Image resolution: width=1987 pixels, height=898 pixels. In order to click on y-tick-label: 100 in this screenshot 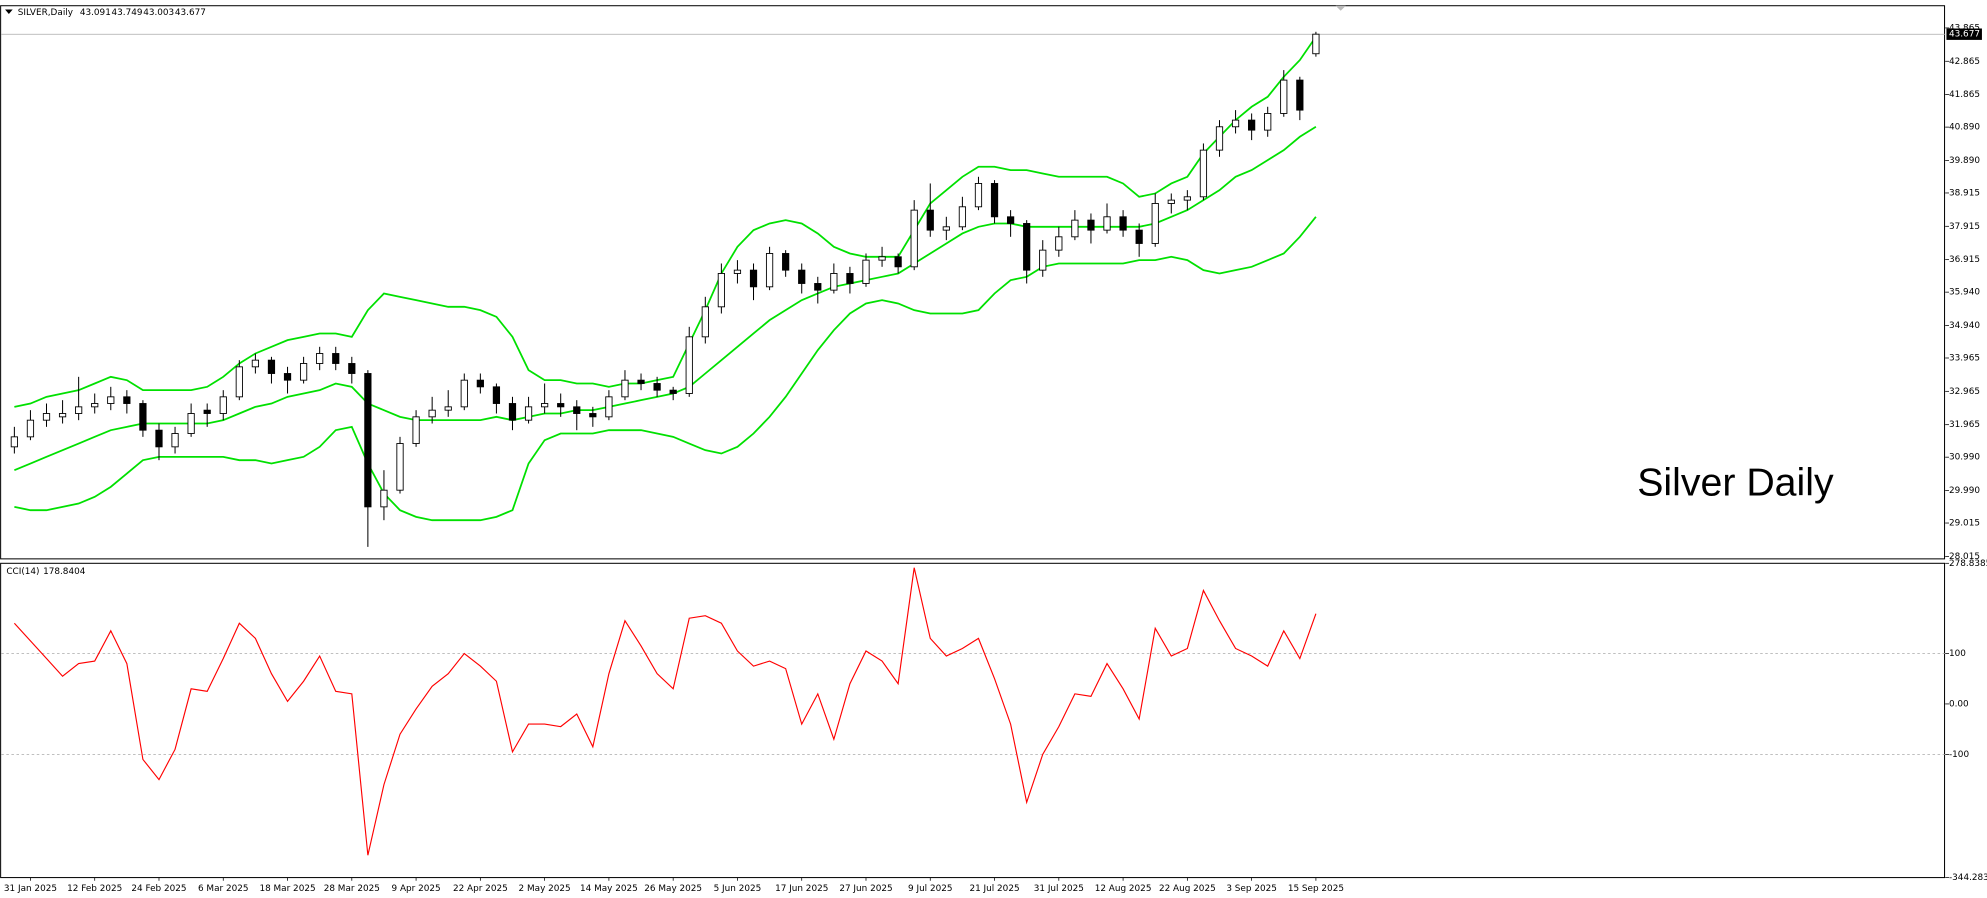, I will do `click(1957, 654)`.